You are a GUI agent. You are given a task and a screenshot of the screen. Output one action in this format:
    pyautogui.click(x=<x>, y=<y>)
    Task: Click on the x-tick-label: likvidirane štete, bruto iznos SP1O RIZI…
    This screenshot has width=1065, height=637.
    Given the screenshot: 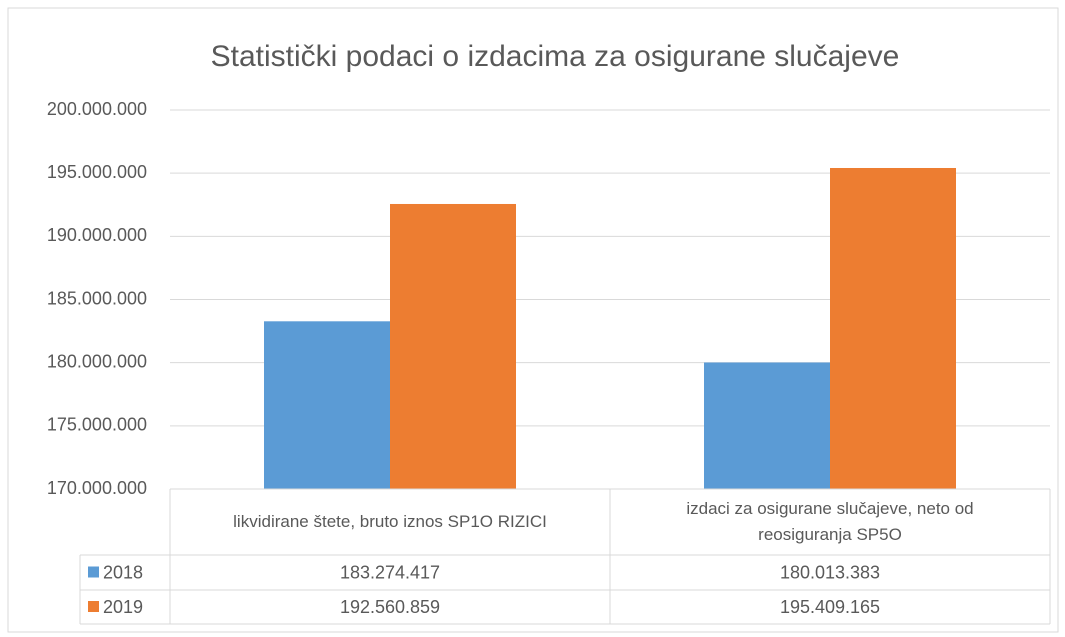 What is the action you would take?
    pyautogui.click(x=390, y=521)
    